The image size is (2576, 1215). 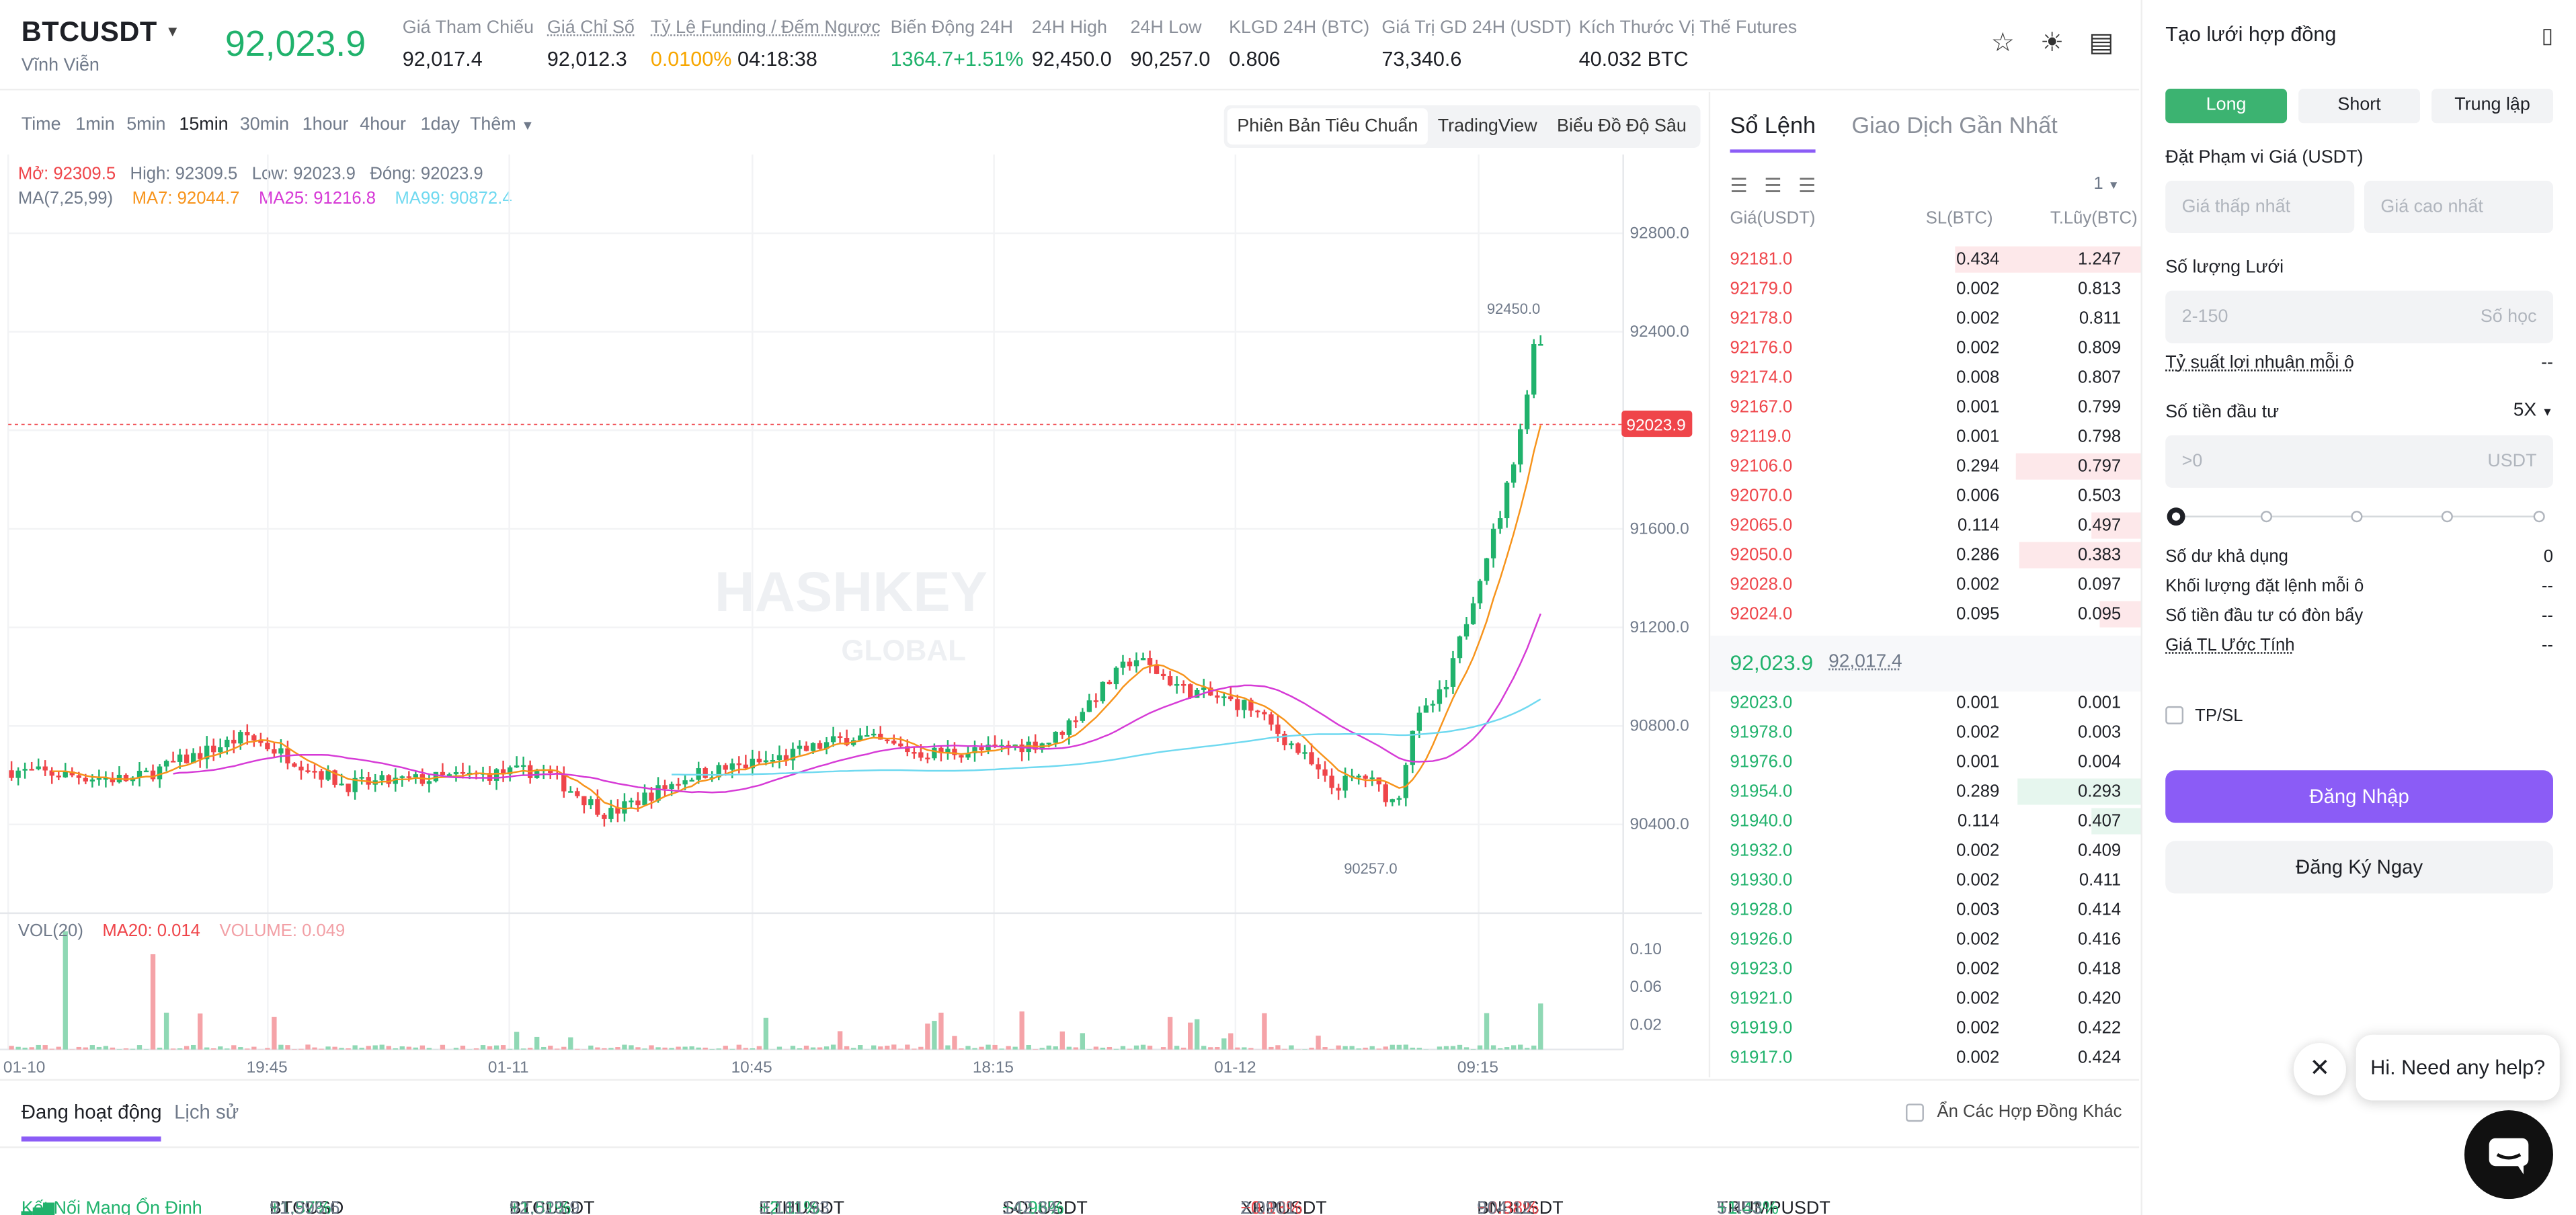 What do you see at coordinates (1925, 791) in the screenshot?
I see `bid-row: 91954.0 0.289 0.293` at bounding box center [1925, 791].